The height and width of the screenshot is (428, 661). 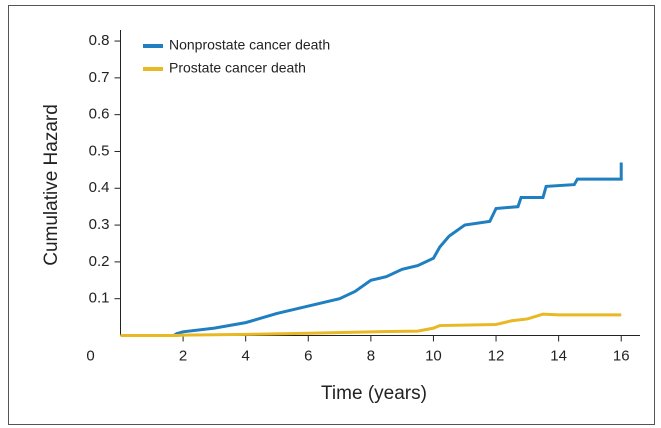 What do you see at coordinates (99, 150) in the screenshot?
I see `y-tick-label: 0.5` at bounding box center [99, 150].